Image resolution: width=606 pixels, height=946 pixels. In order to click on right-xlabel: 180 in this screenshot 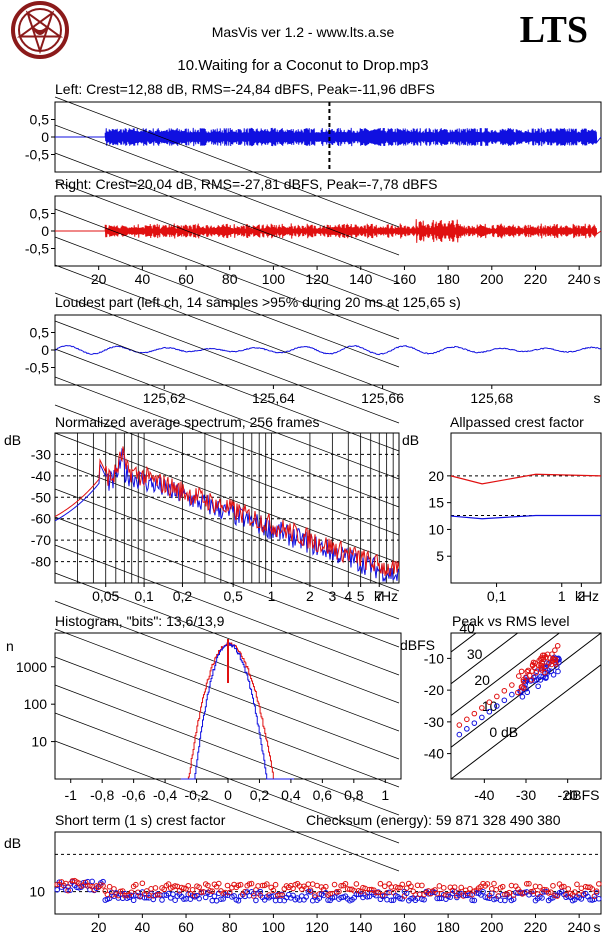, I will do `click(448, 279)`.